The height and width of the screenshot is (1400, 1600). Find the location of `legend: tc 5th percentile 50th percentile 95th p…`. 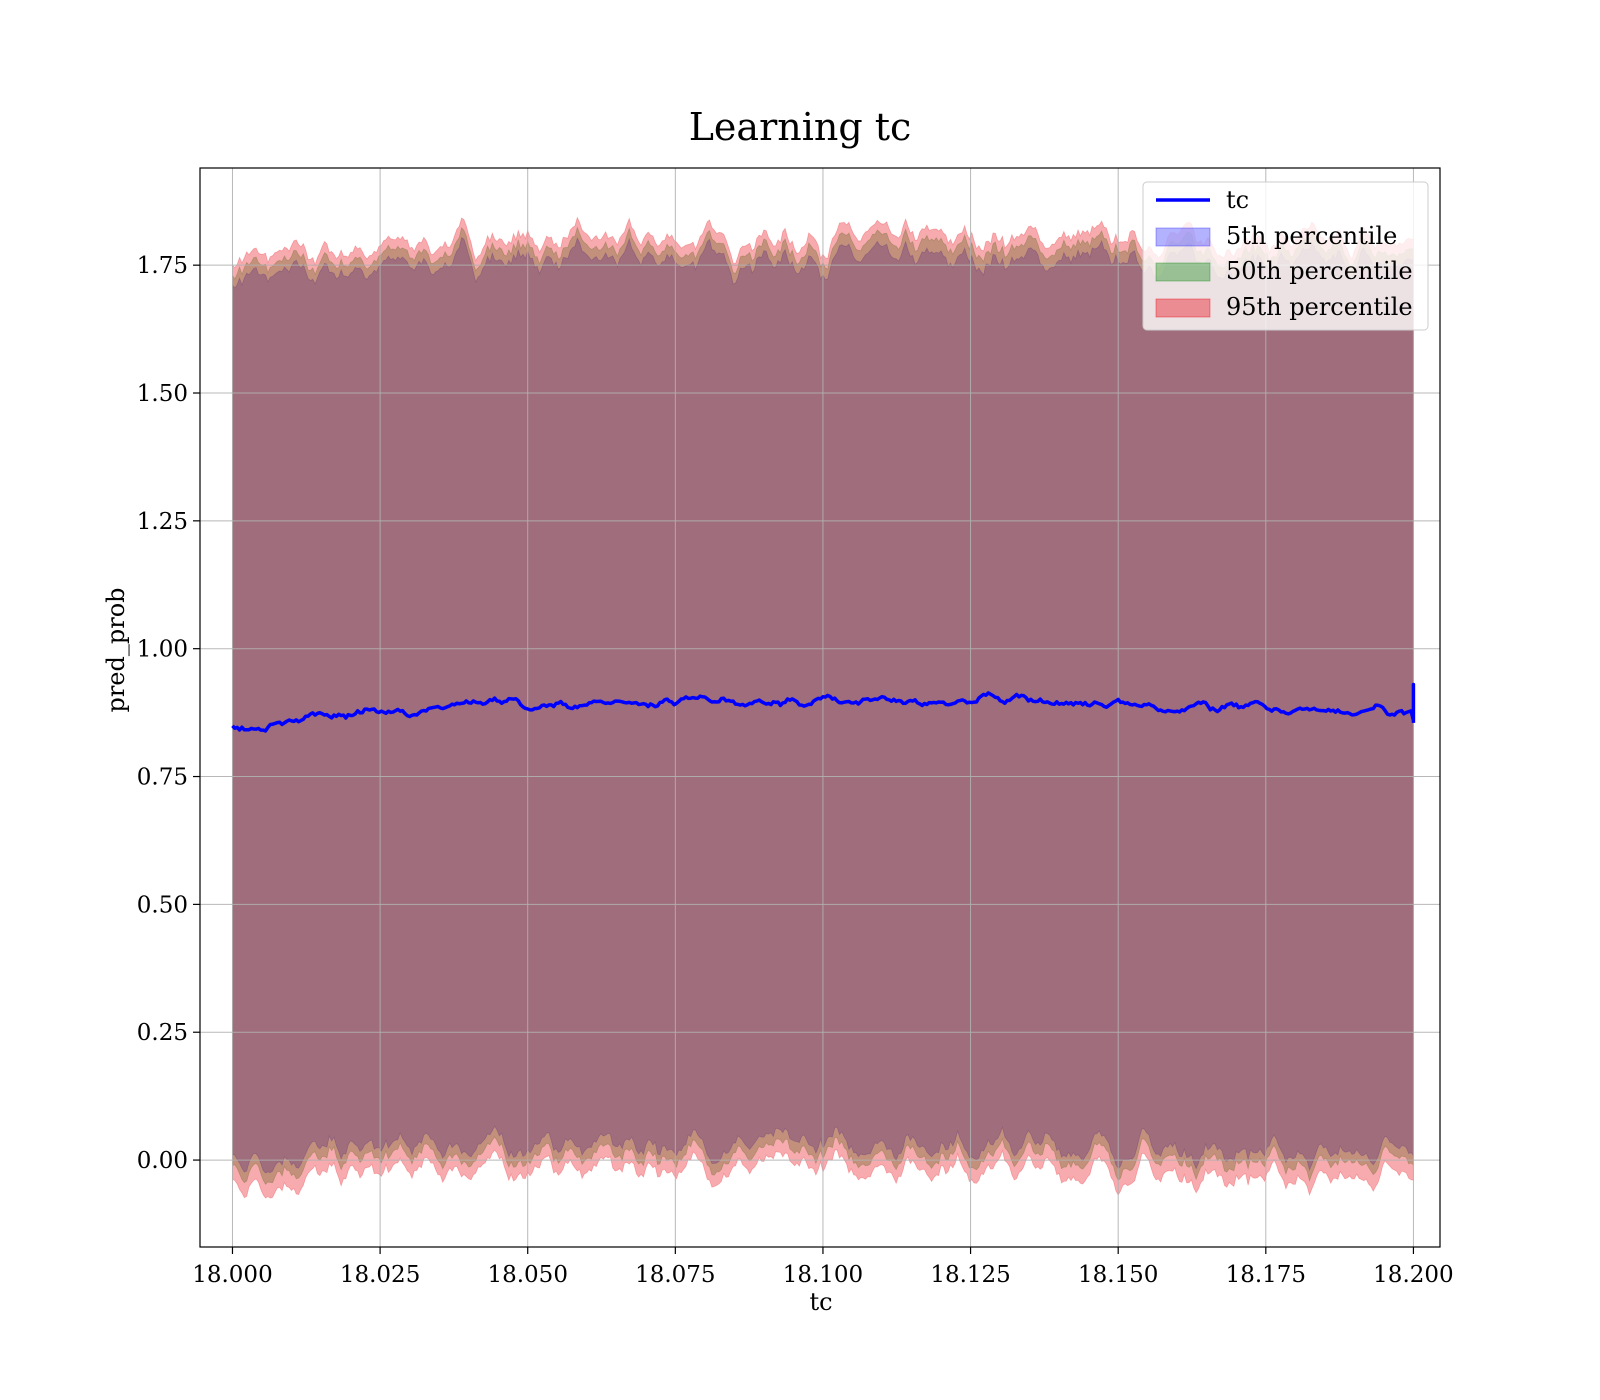

legend: tc 5th percentile 50th percentile 95th p… is located at coordinates (1285, 256).